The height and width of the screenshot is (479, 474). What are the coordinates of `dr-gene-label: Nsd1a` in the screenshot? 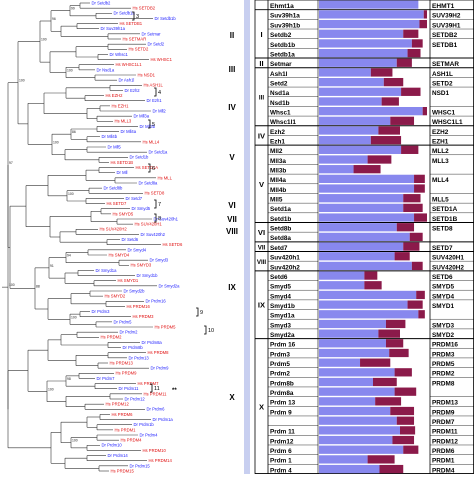 It's located at (280, 93).